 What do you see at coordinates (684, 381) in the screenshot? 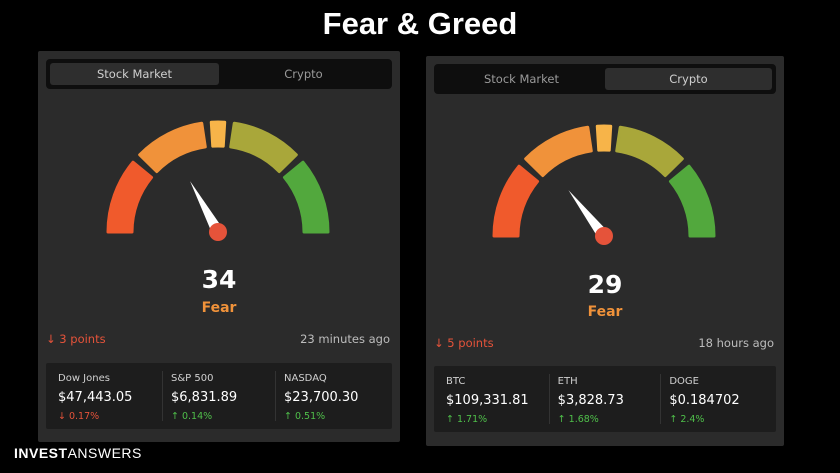
I see `market-name: DOGE` at bounding box center [684, 381].